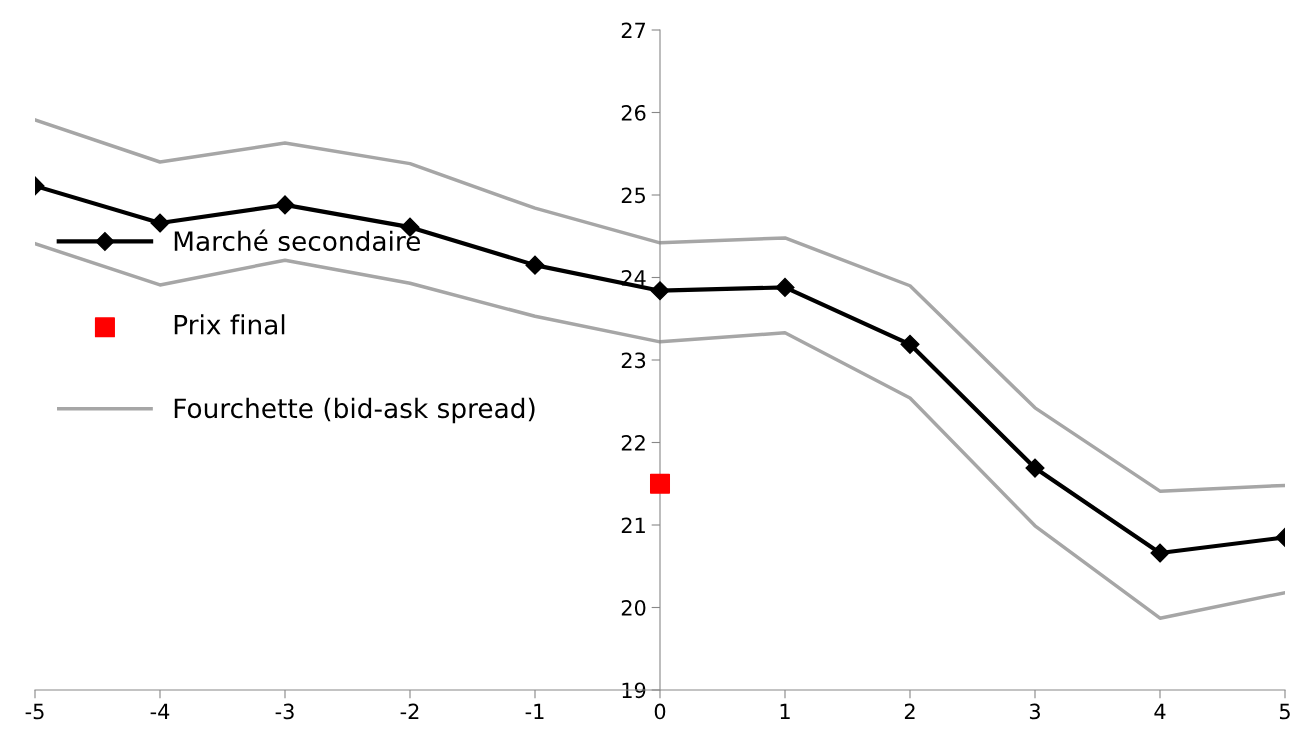 This screenshot has width=1291, height=753. What do you see at coordinates (909, 711) in the screenshot?
I see `x-tick-label: 2` at bounding box center [909, 711].